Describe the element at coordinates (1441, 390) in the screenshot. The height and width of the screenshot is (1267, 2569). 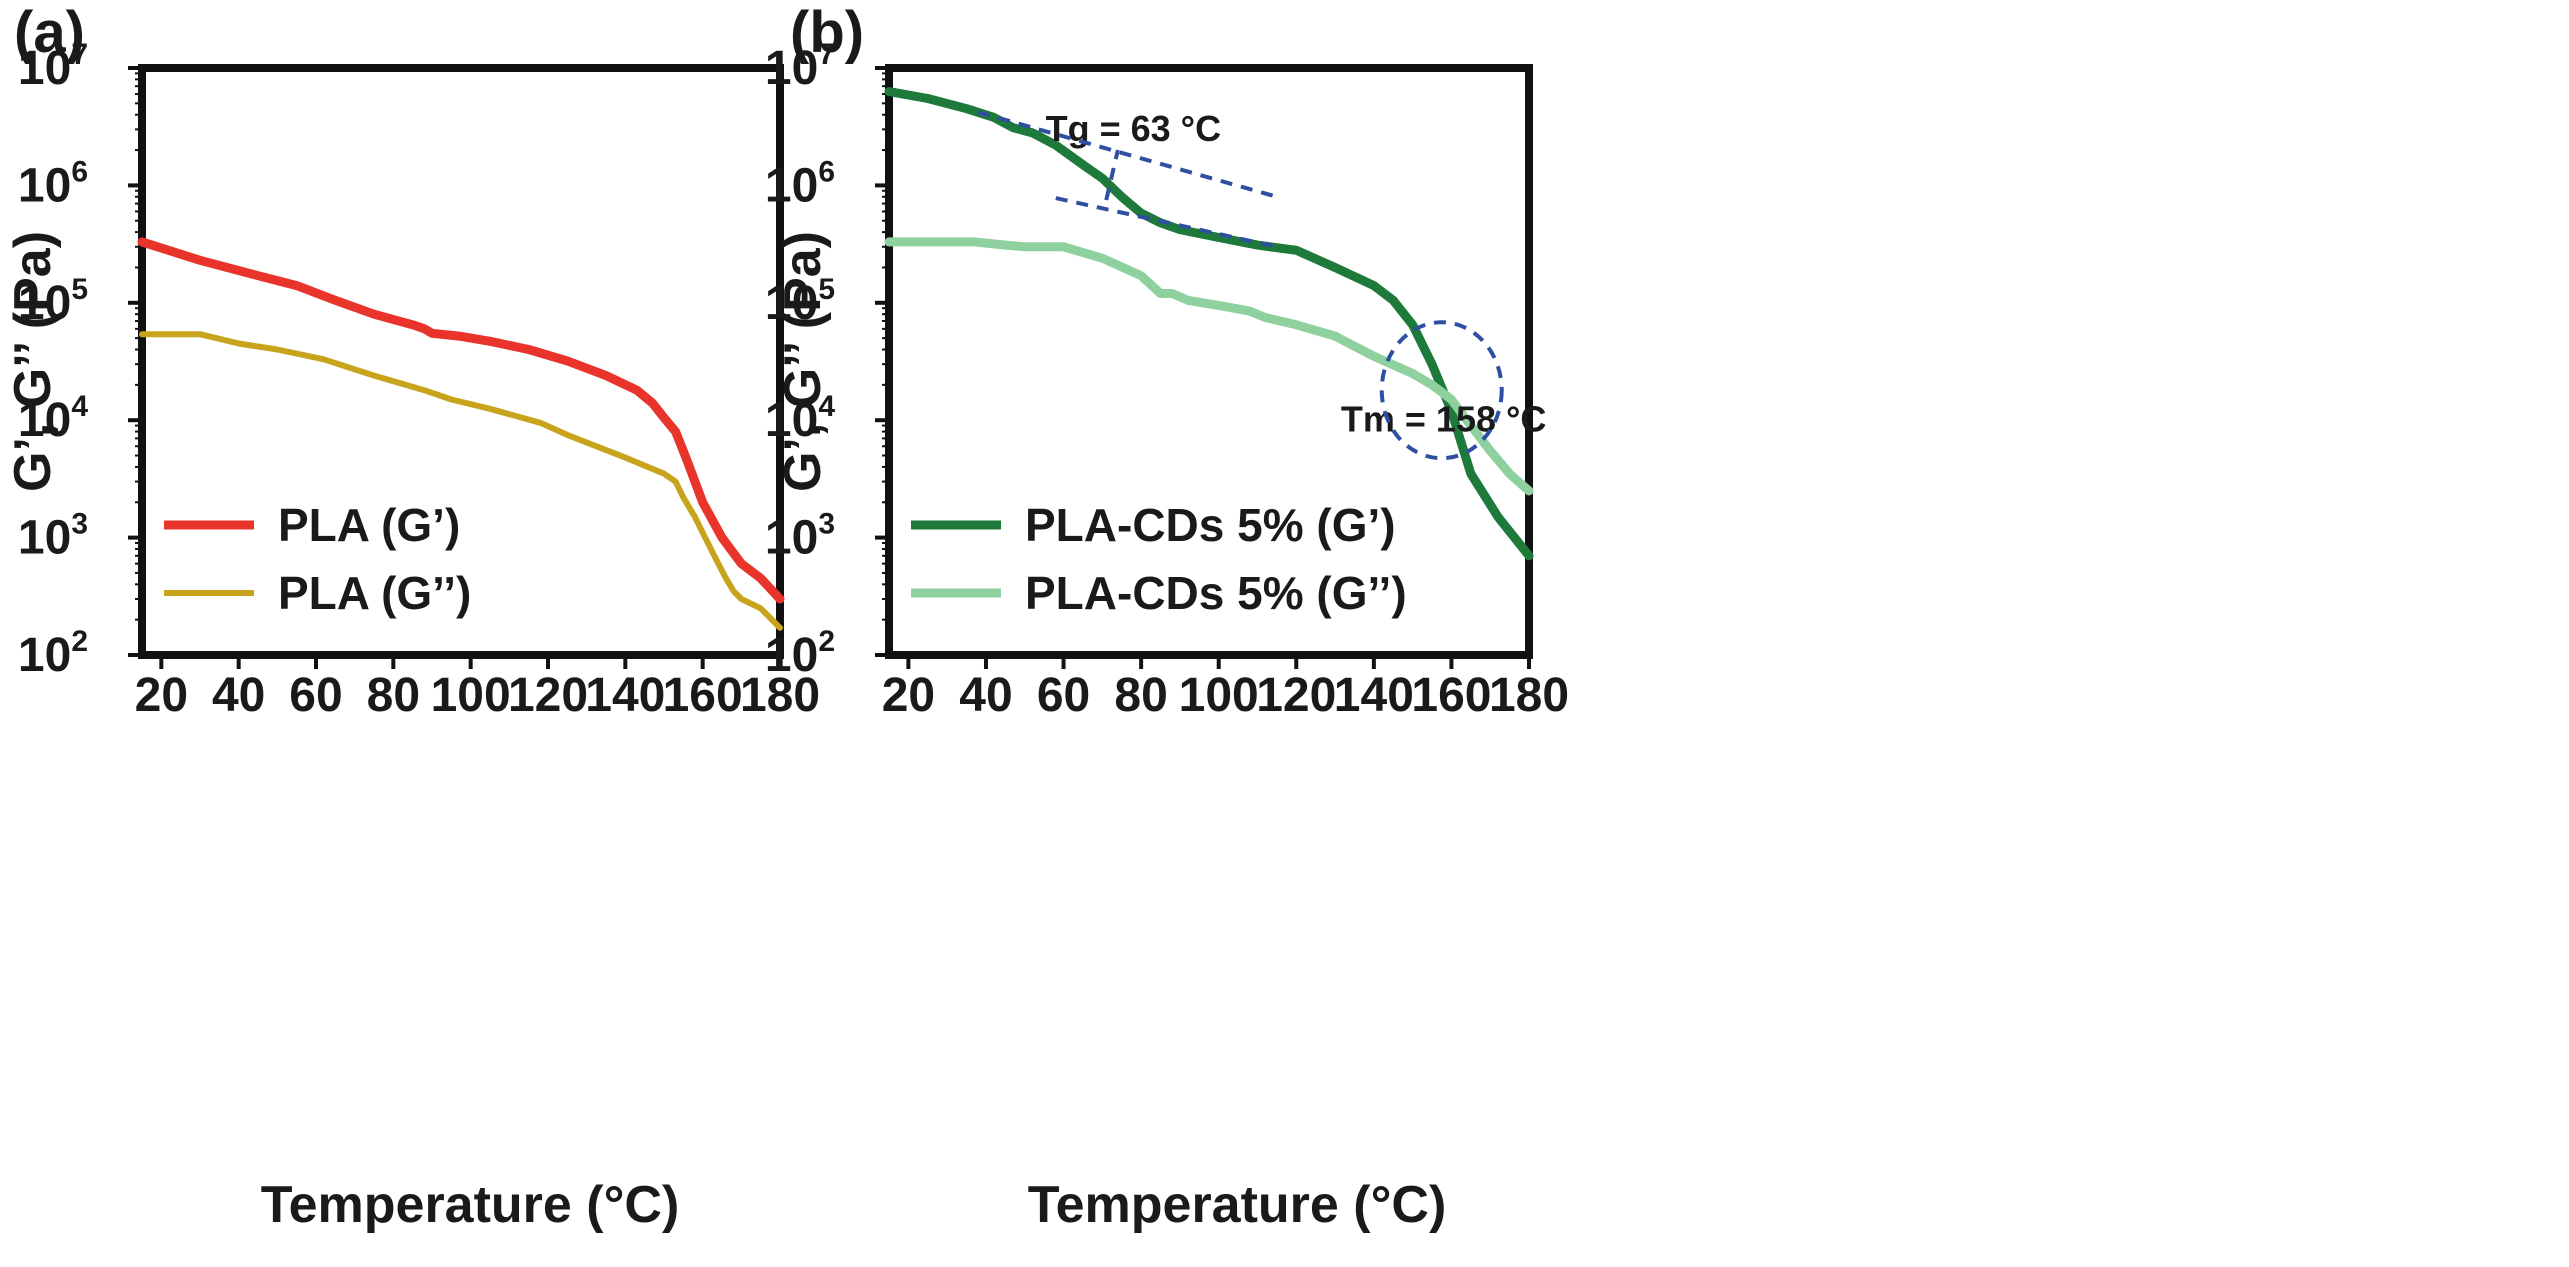
I see `crossover-circle` at that location.